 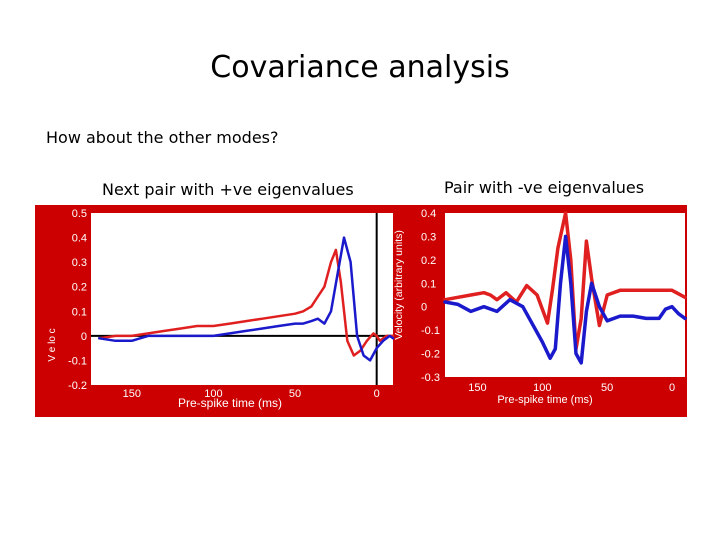 What do you see at coordinates (79, 263) in the screenshot?
I see `left-y-tick-label: 0.3` at bounding box center [79, 263].